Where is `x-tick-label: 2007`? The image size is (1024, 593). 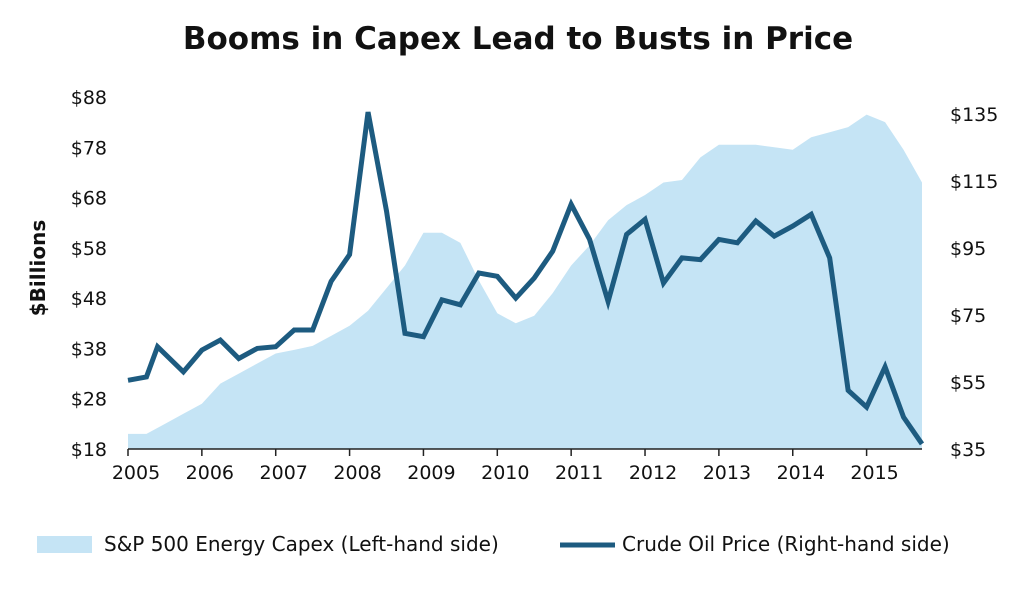 x-tick-label: 2007 is located at coordinates (284, 473).